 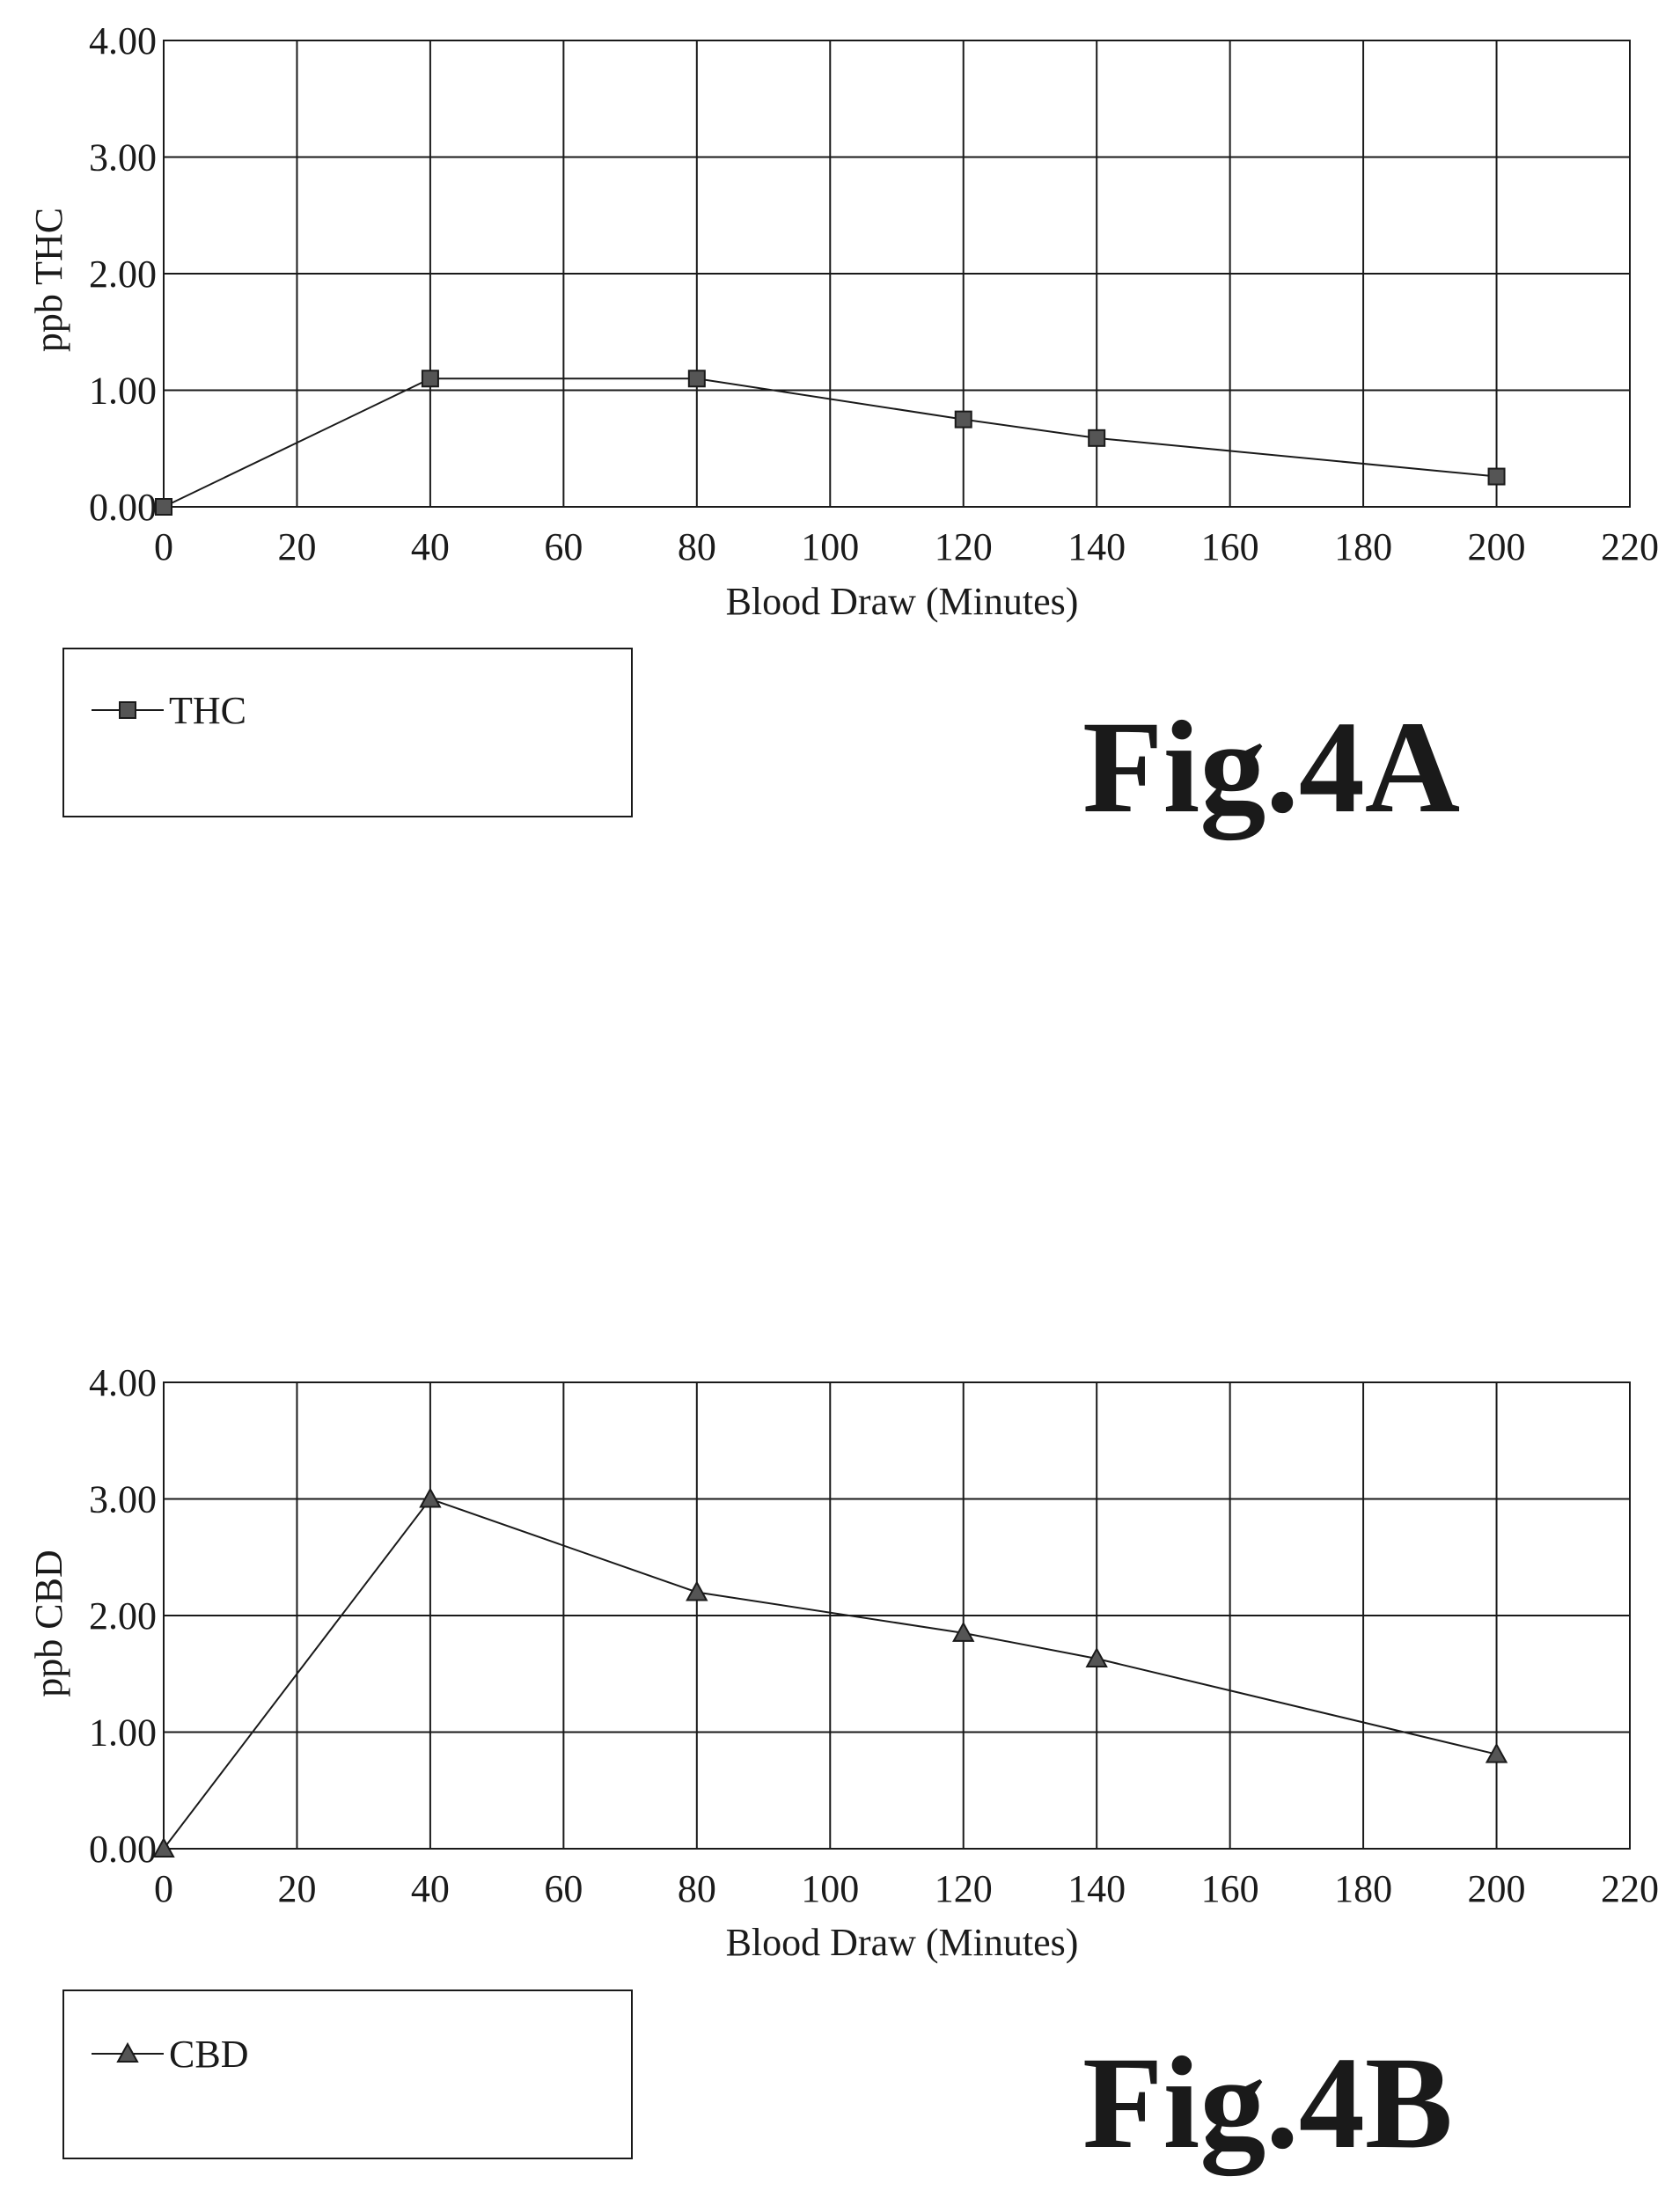 I want to click on cbd-y-tick-label: 4.00, so click(x=123, y=1383).